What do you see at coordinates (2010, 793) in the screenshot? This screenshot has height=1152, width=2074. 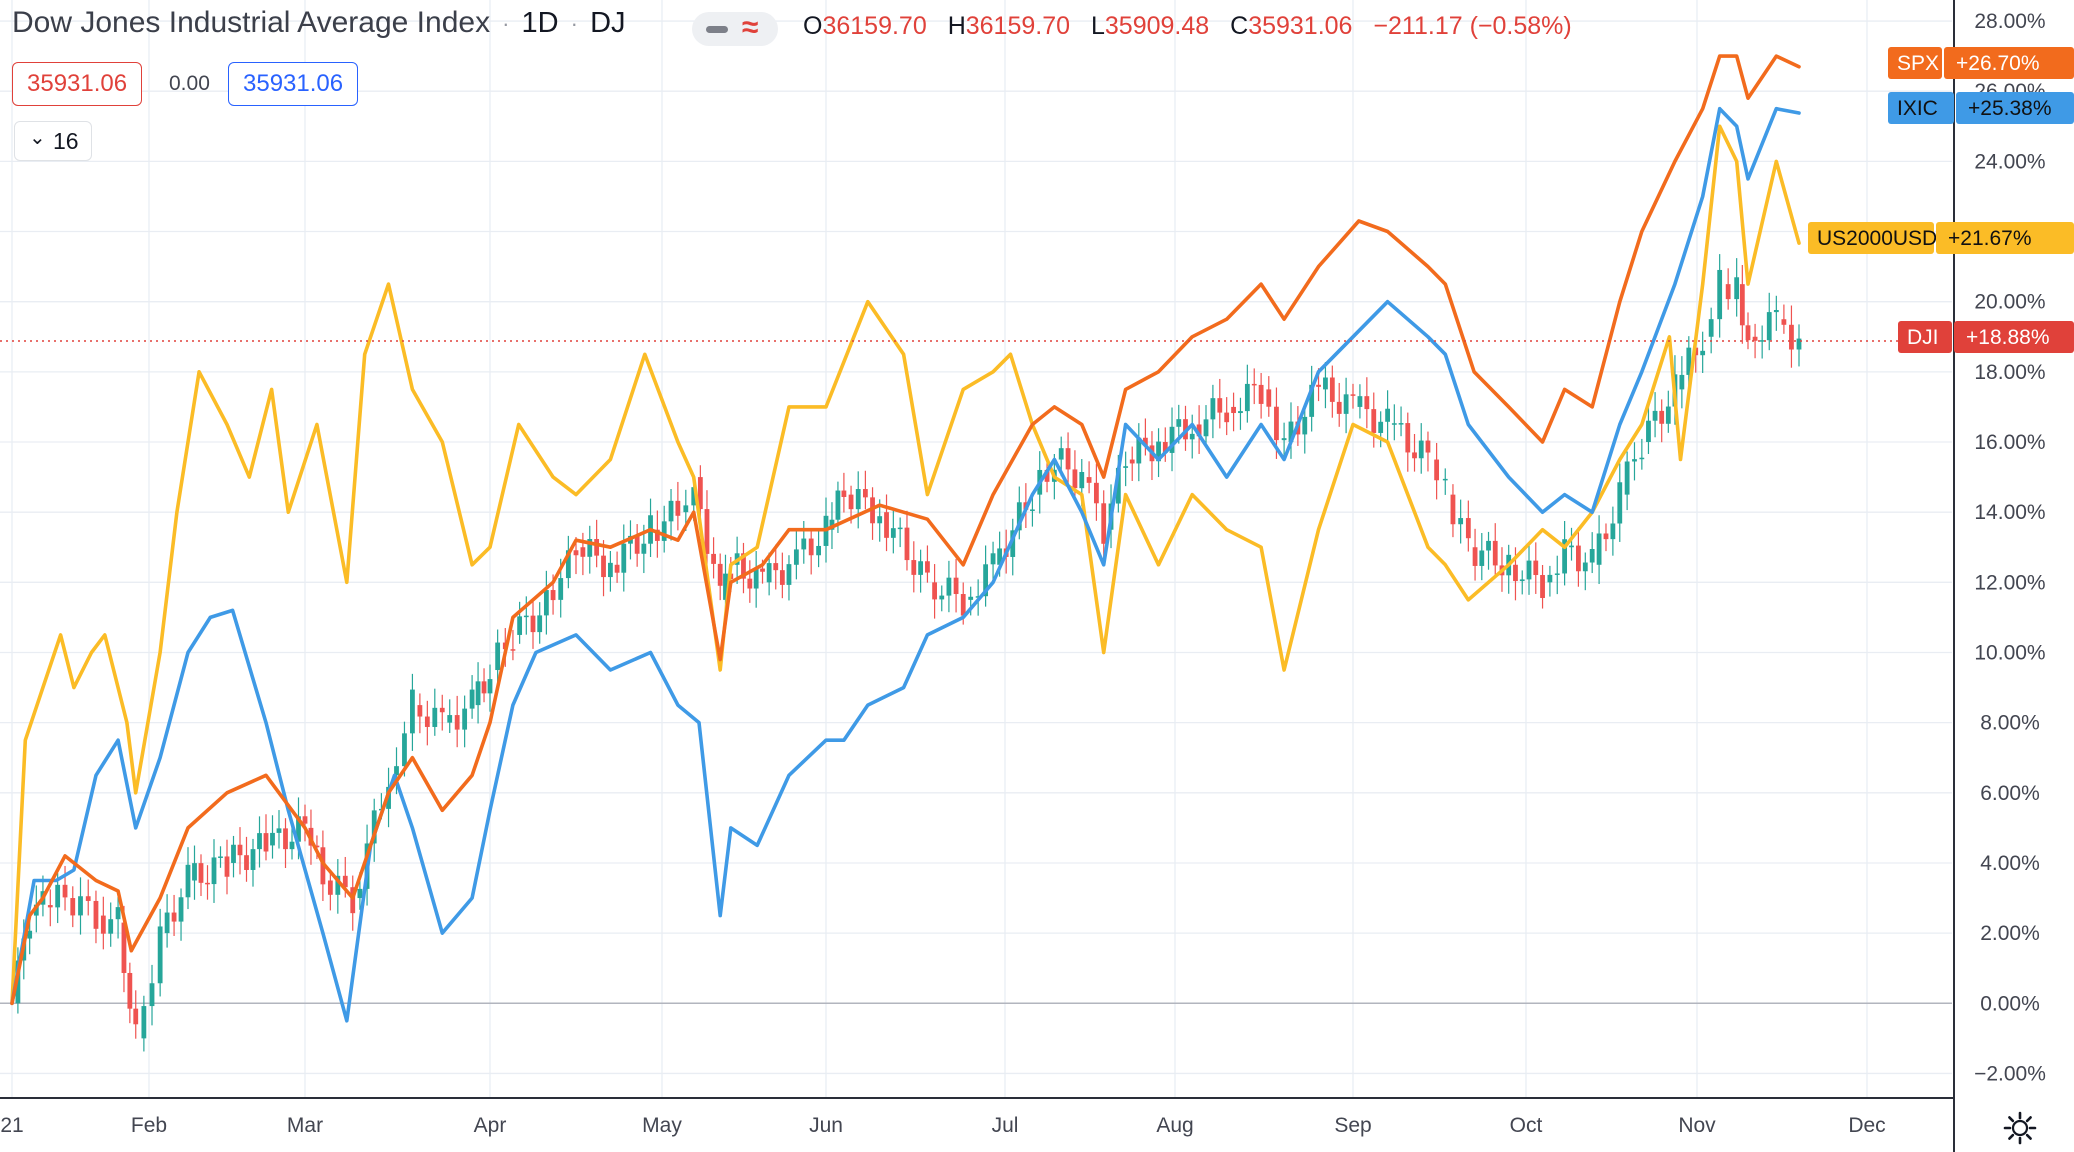 I see `y-tick-label: 6.00%` at bounding box center [2010, 793].